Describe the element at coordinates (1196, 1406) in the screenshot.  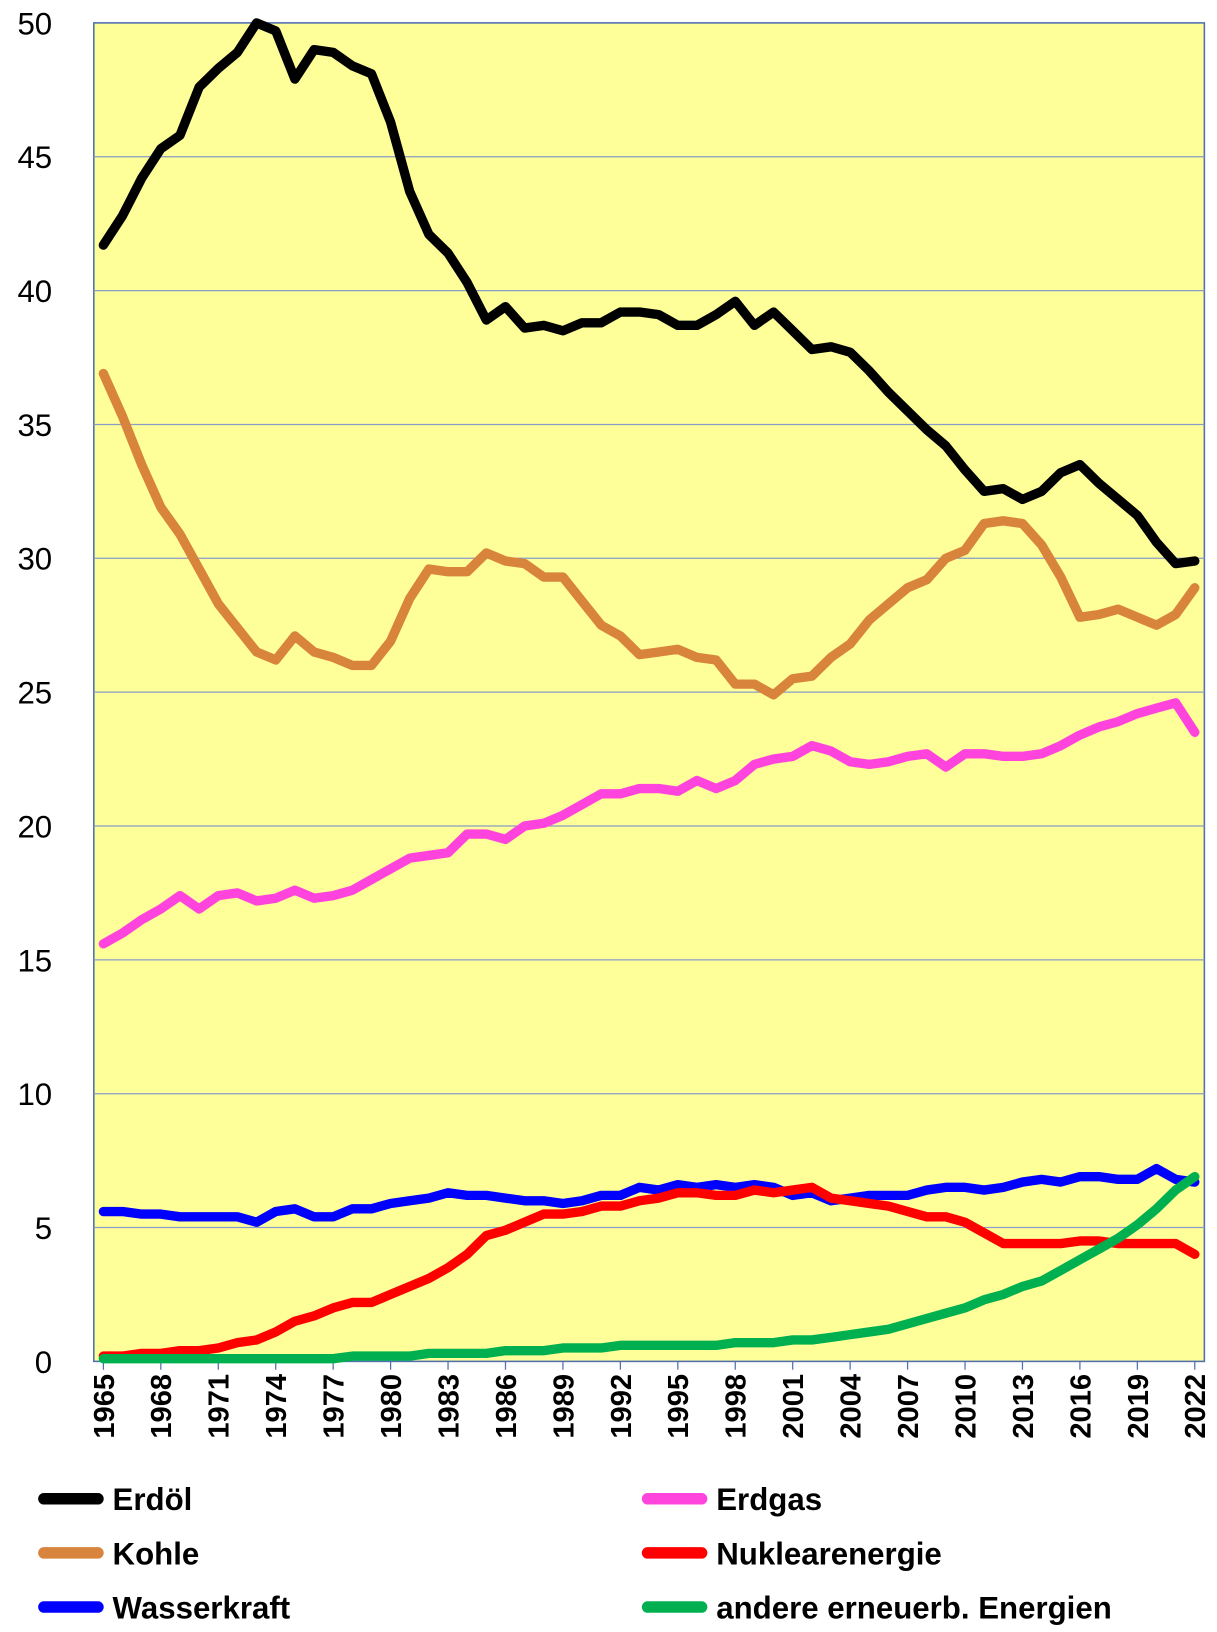
I see `x-tick-label: 2022` at that location.